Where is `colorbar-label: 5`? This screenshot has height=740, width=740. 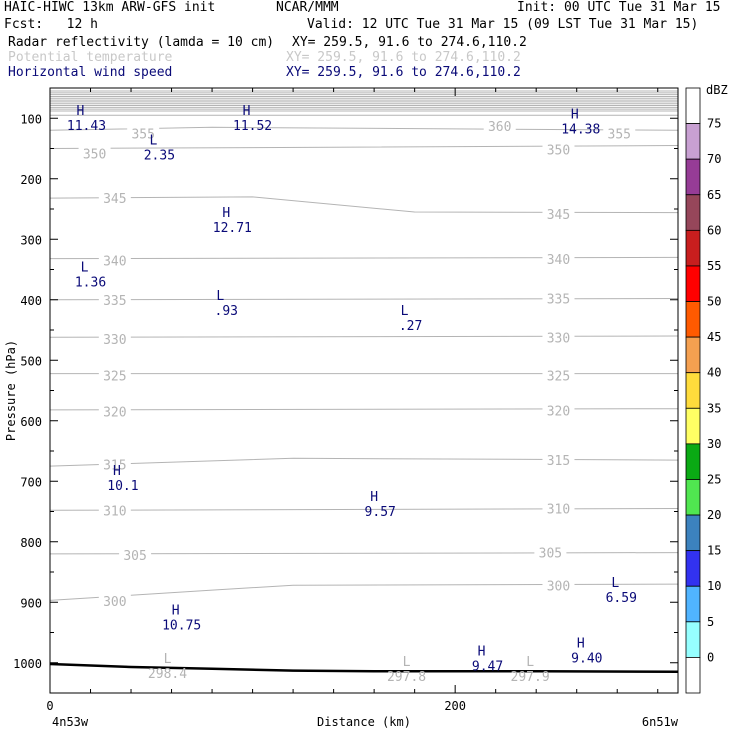
colorbar-label: 5 is located at coordinates (710, 622).